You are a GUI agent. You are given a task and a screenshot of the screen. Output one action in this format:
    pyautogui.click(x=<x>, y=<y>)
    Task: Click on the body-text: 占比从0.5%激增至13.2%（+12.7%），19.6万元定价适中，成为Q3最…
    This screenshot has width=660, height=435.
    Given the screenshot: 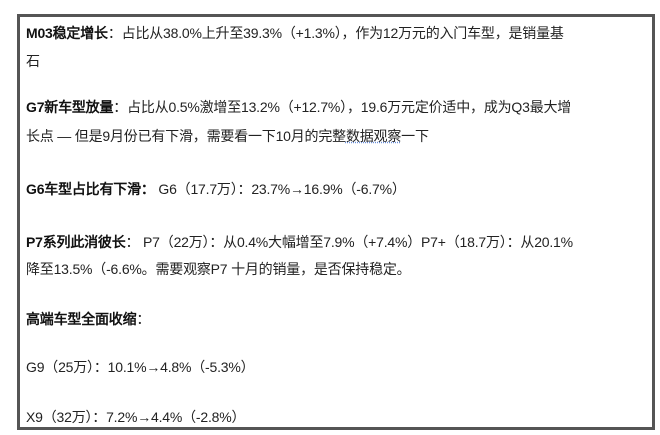 What is the action you would take?
    pyautogui.click(x=349, y=107)
    